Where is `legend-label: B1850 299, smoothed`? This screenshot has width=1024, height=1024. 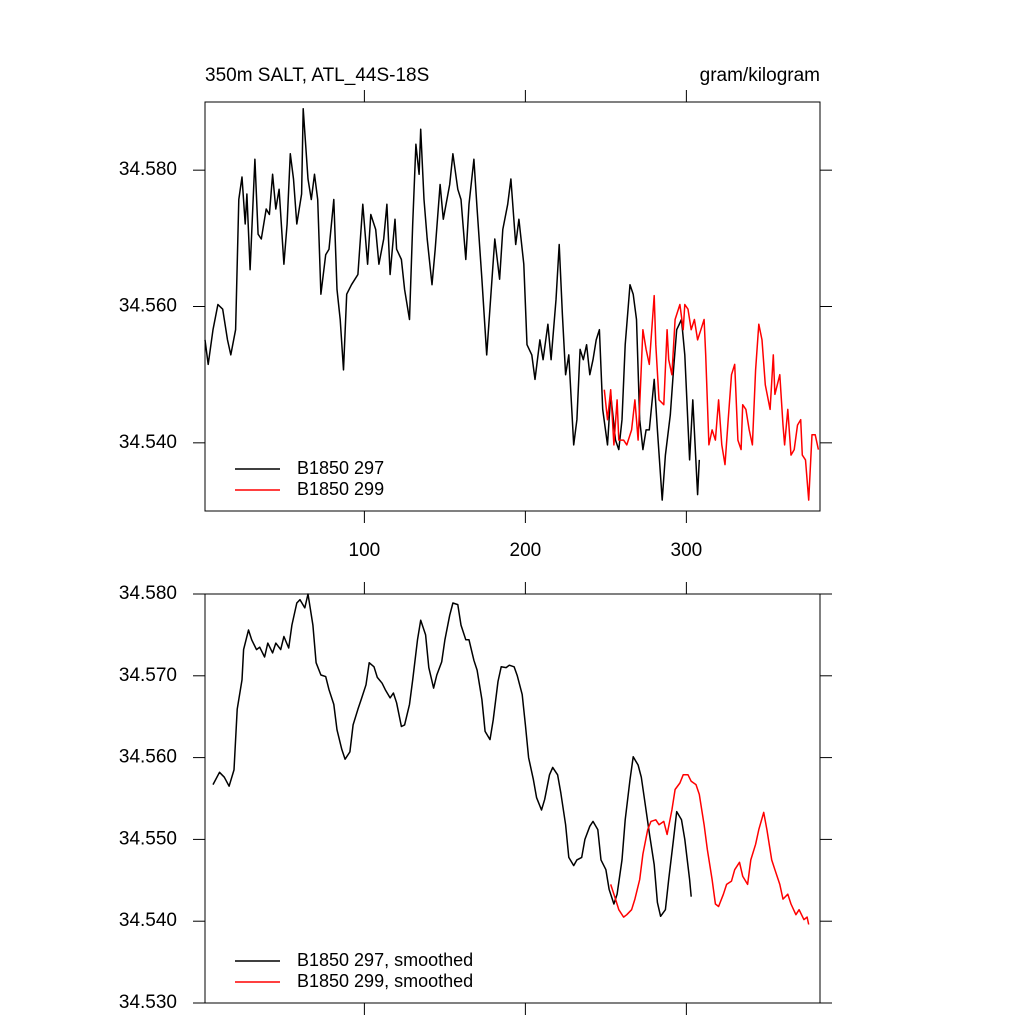 legend-label: B1850 299, smoothed is located at coordinates (385, 981).